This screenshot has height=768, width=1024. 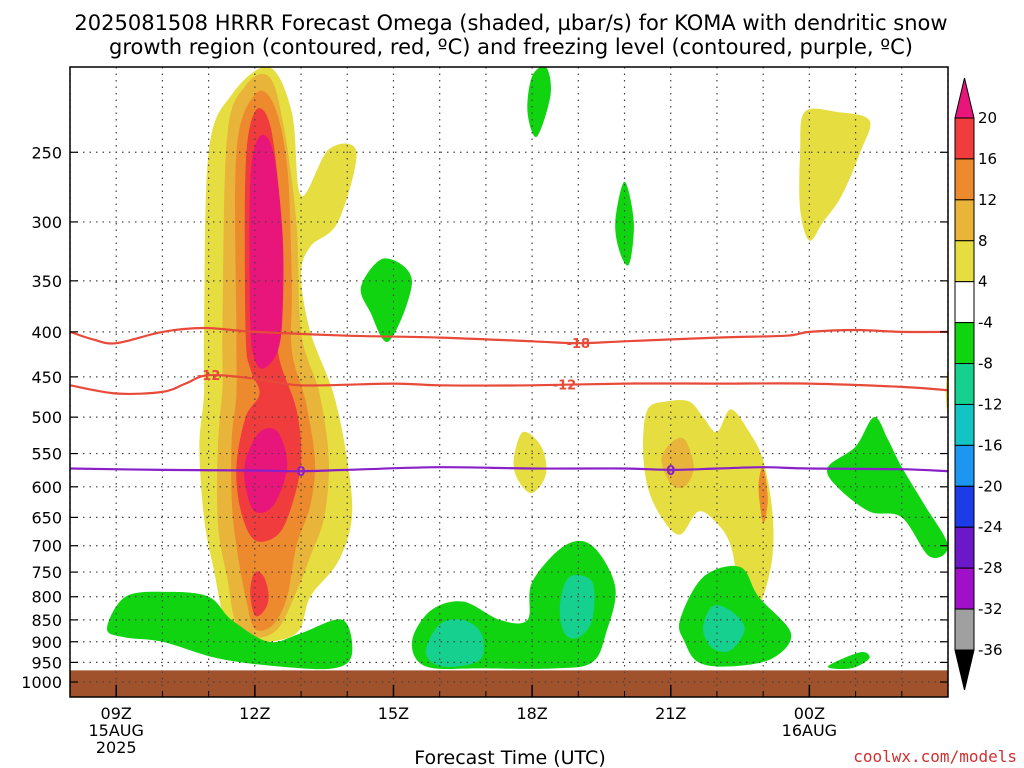 What do you see at coordinates (301, 472) in the screenshot?
I see `contour-label-freezing-0-0: 0` at bounding box center [301, 472].